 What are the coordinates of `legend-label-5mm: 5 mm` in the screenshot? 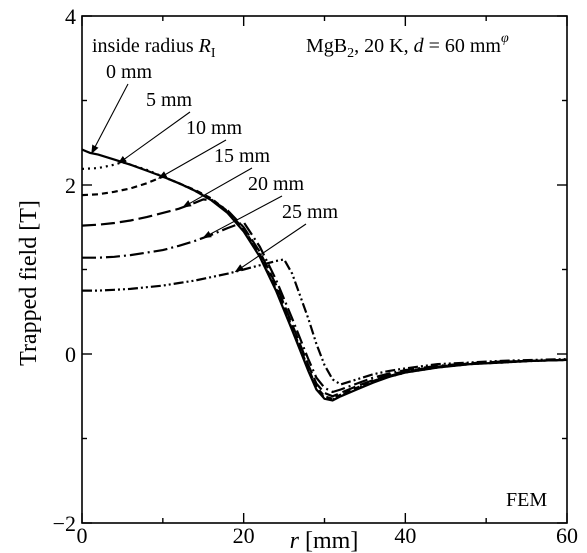 It's located at (169, 100).